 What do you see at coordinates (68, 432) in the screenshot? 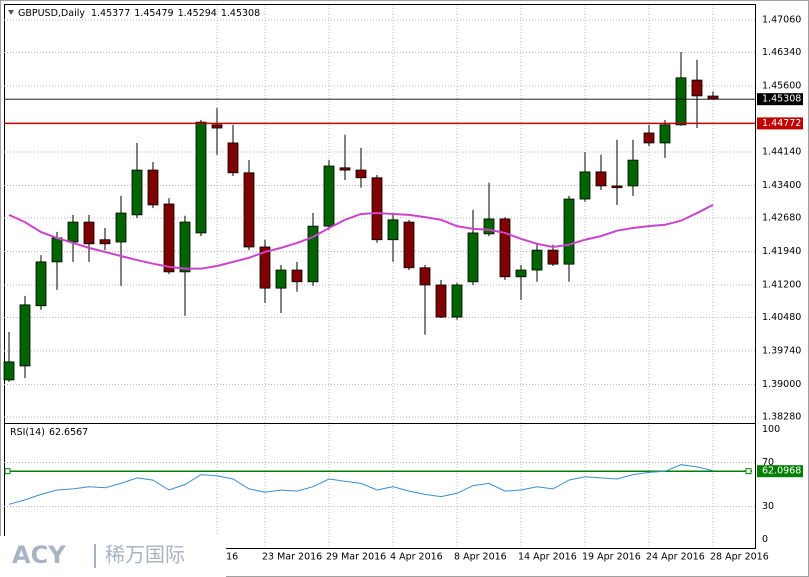
I see `rsi-current: 62.6567` at bounding box center [68, 432].